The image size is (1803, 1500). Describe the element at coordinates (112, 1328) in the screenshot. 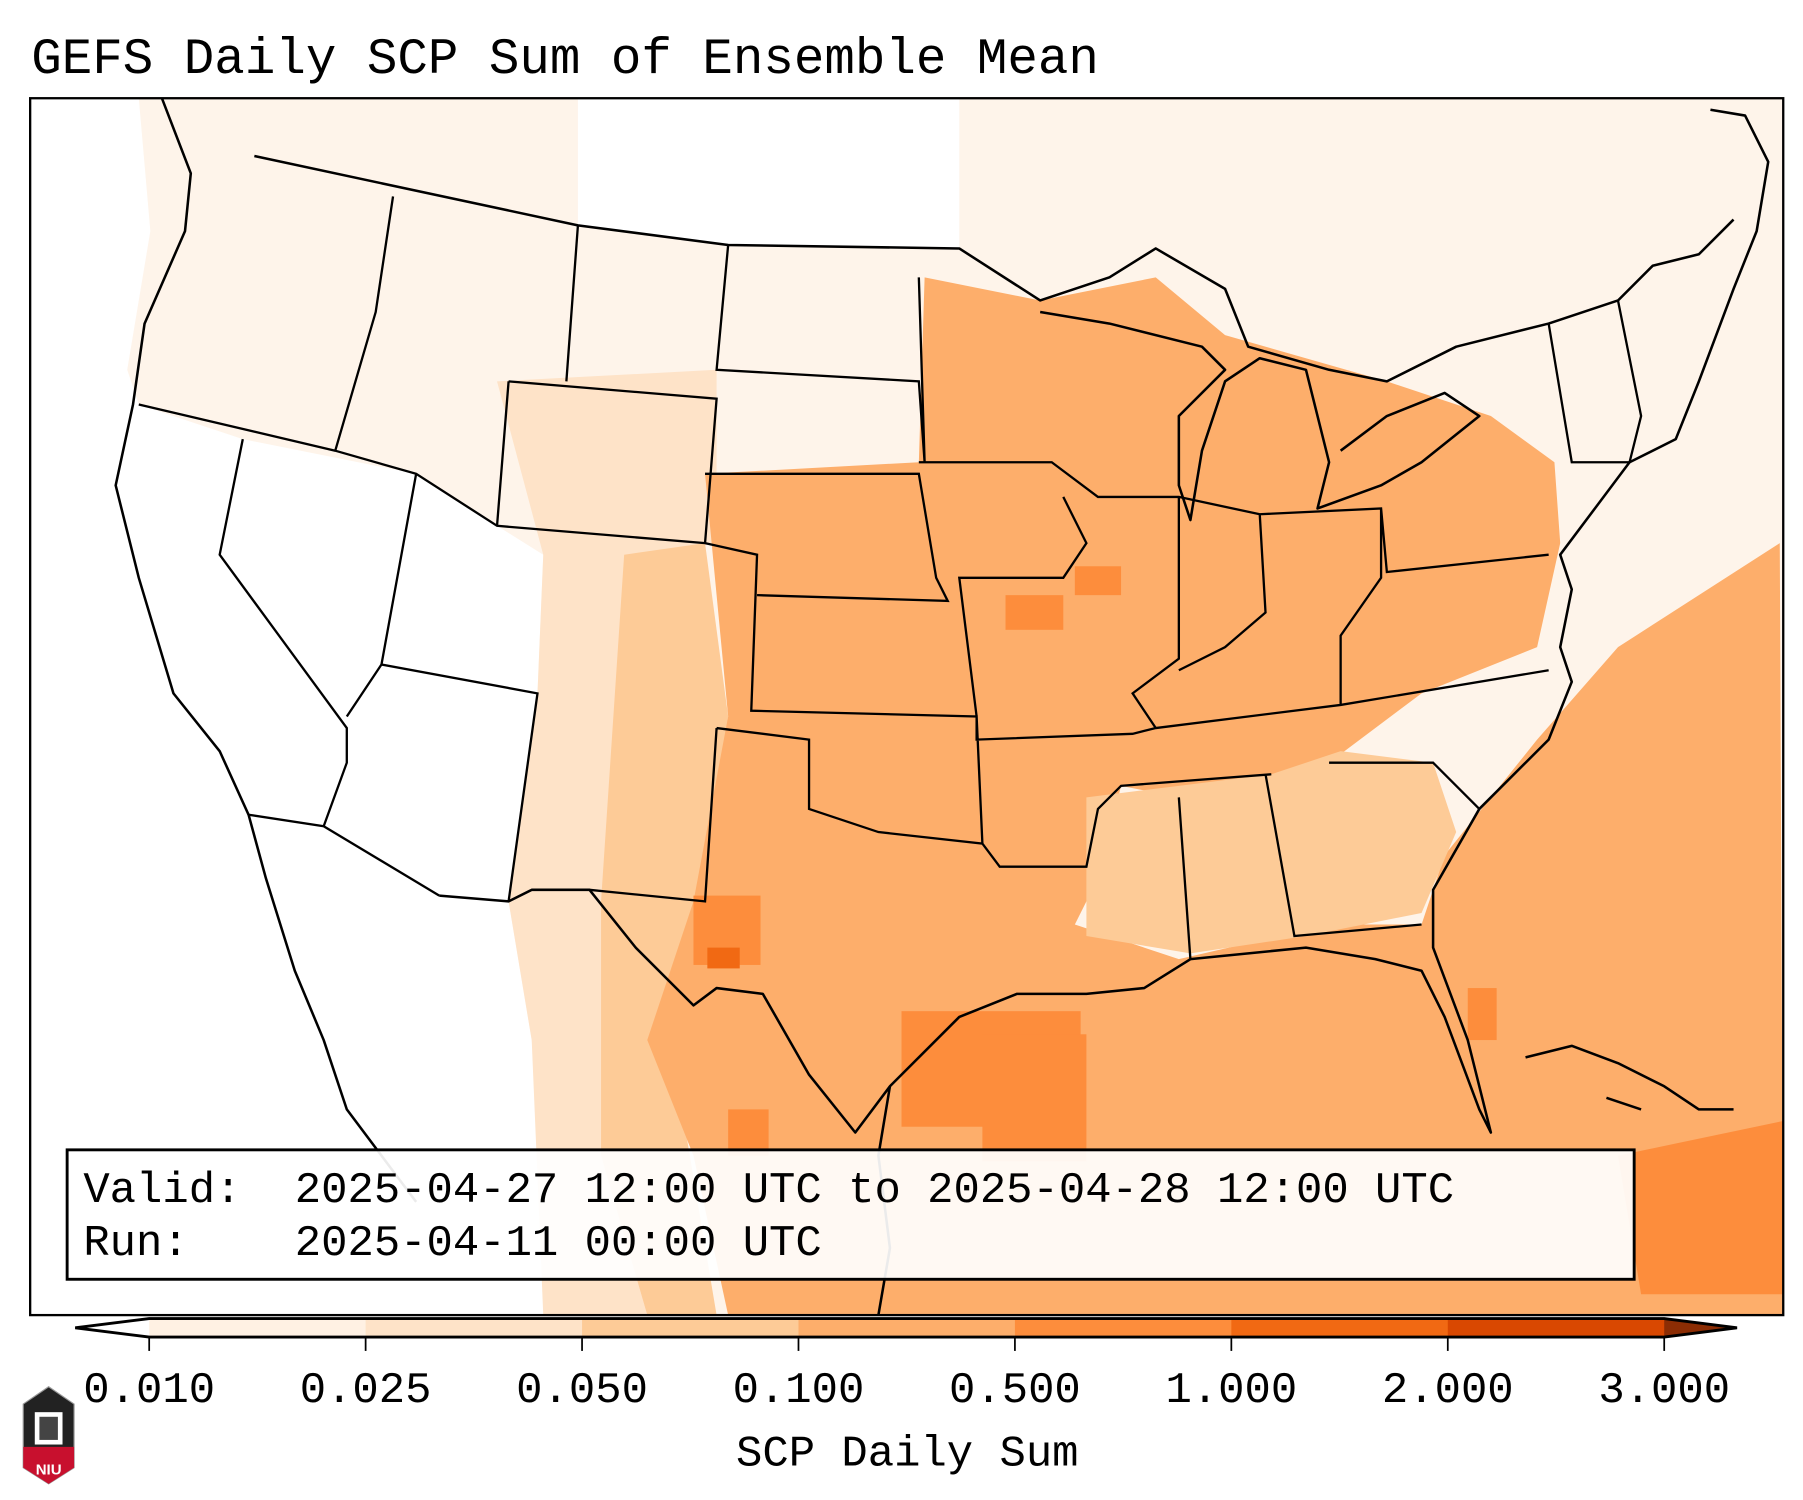

I see `colorbar-extend-low` at that location.